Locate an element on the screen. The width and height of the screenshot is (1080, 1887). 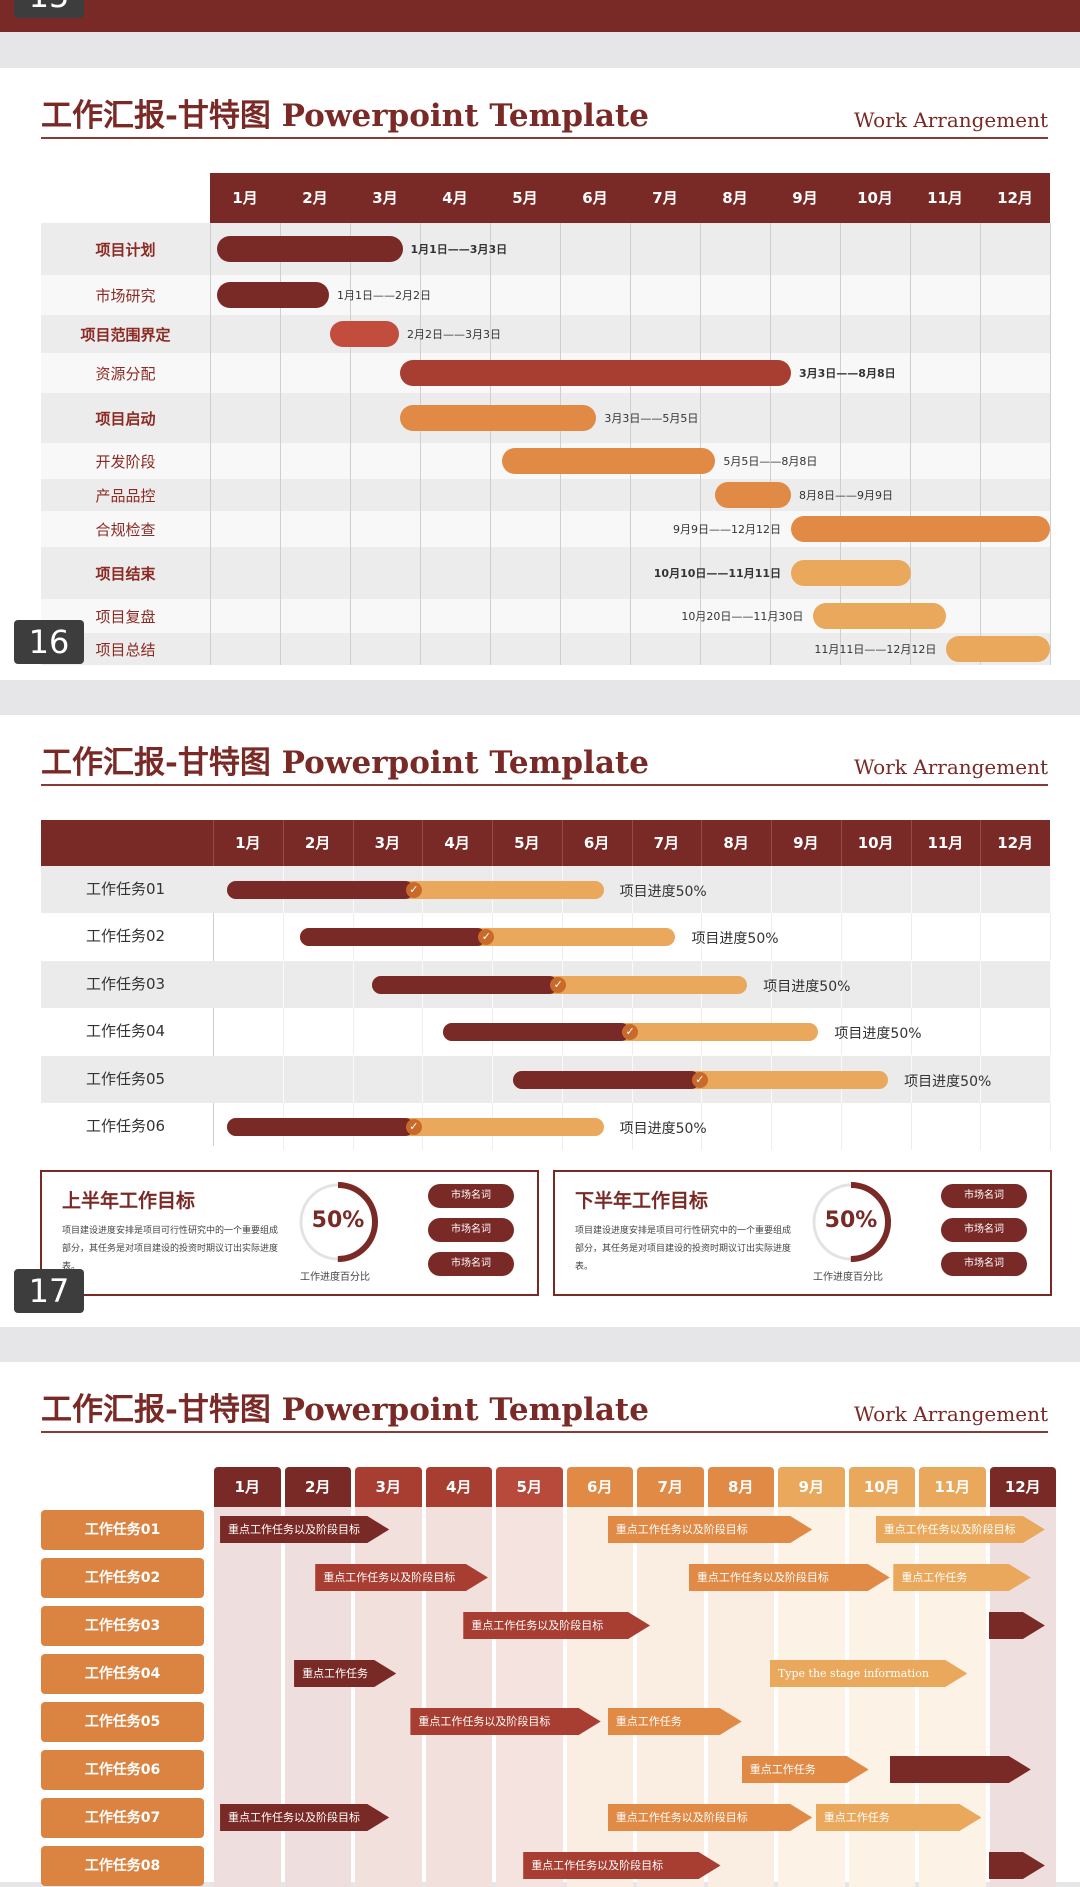
task-label: 工作任务05 is located at coordinates (126, 1078).